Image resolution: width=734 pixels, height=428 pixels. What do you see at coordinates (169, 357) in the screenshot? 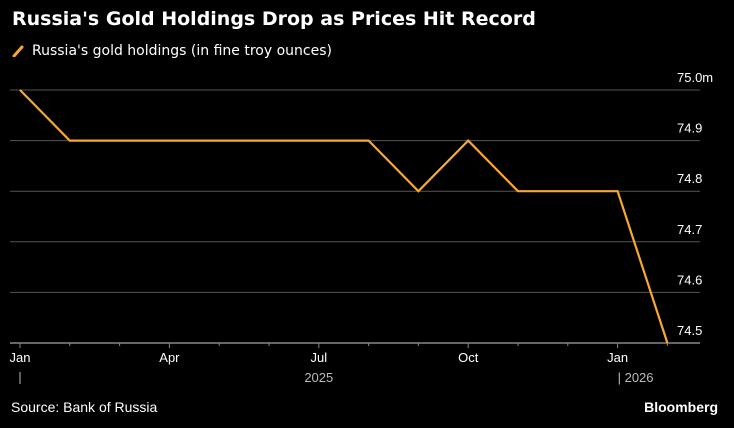
I see `x-tick-label: Apr` at bounding box center [169, 357].